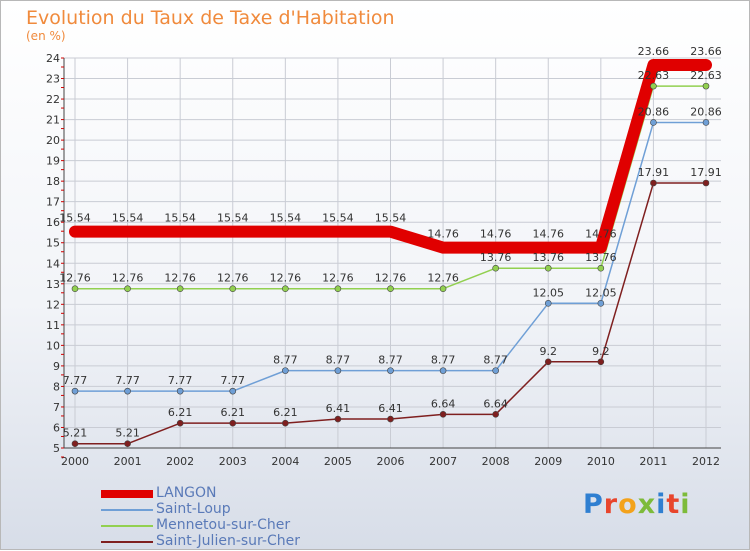 The image size is (750, 551). What do you see at coordinates (706, 75) in the screenshot?
I see `data-label: 22.63` at bounding box center [706, 75].